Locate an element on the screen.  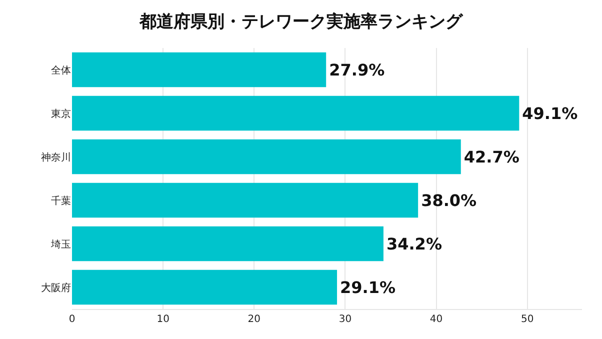
data-label: 34.2% is located at coordinates (414, 244).